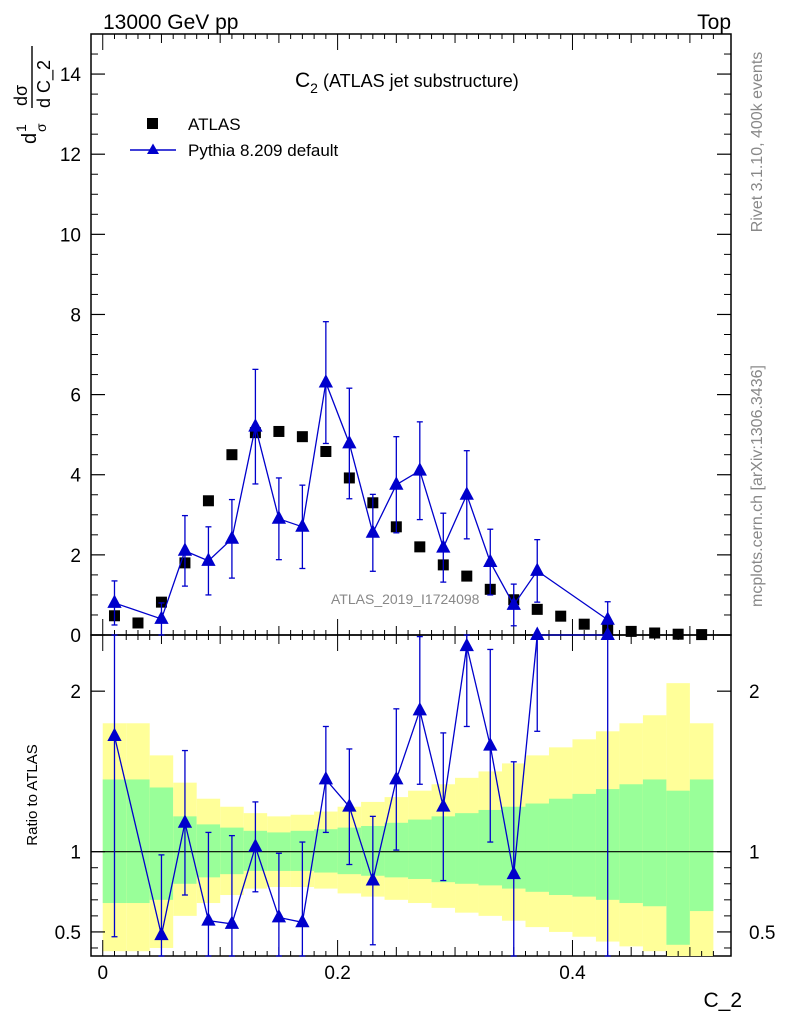 The height and width of the screenshot is (1024, 786). I want to click on legend: ATLAS Pythia 8.209 default, so click(234, 137).